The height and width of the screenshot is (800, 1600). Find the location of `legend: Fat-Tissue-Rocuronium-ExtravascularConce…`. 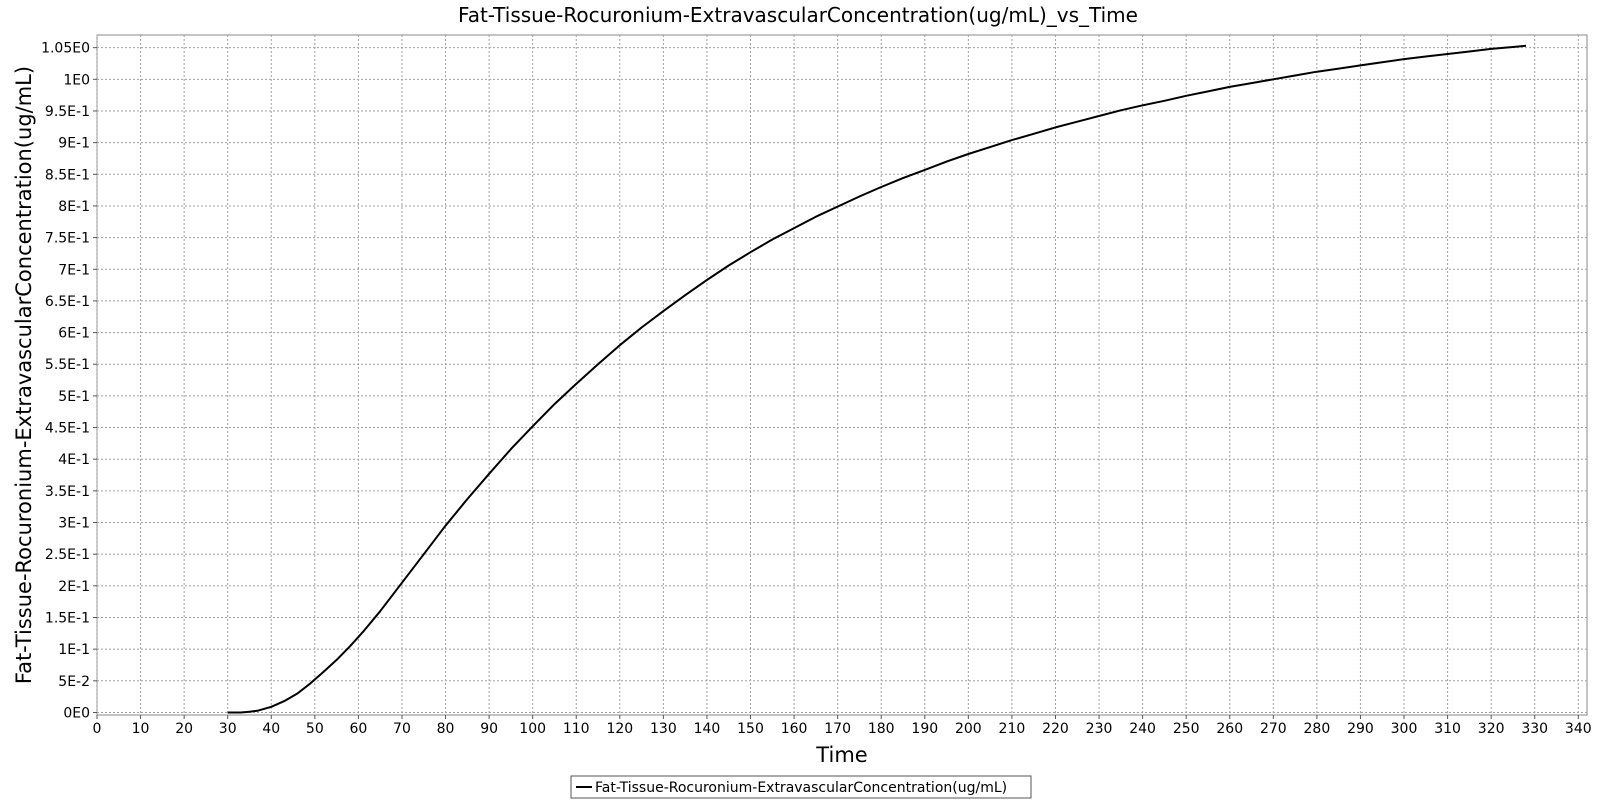

legend: Fat-Tissue-Rocuronium-ExtravascularConce… is located at coordinates (801, 787).